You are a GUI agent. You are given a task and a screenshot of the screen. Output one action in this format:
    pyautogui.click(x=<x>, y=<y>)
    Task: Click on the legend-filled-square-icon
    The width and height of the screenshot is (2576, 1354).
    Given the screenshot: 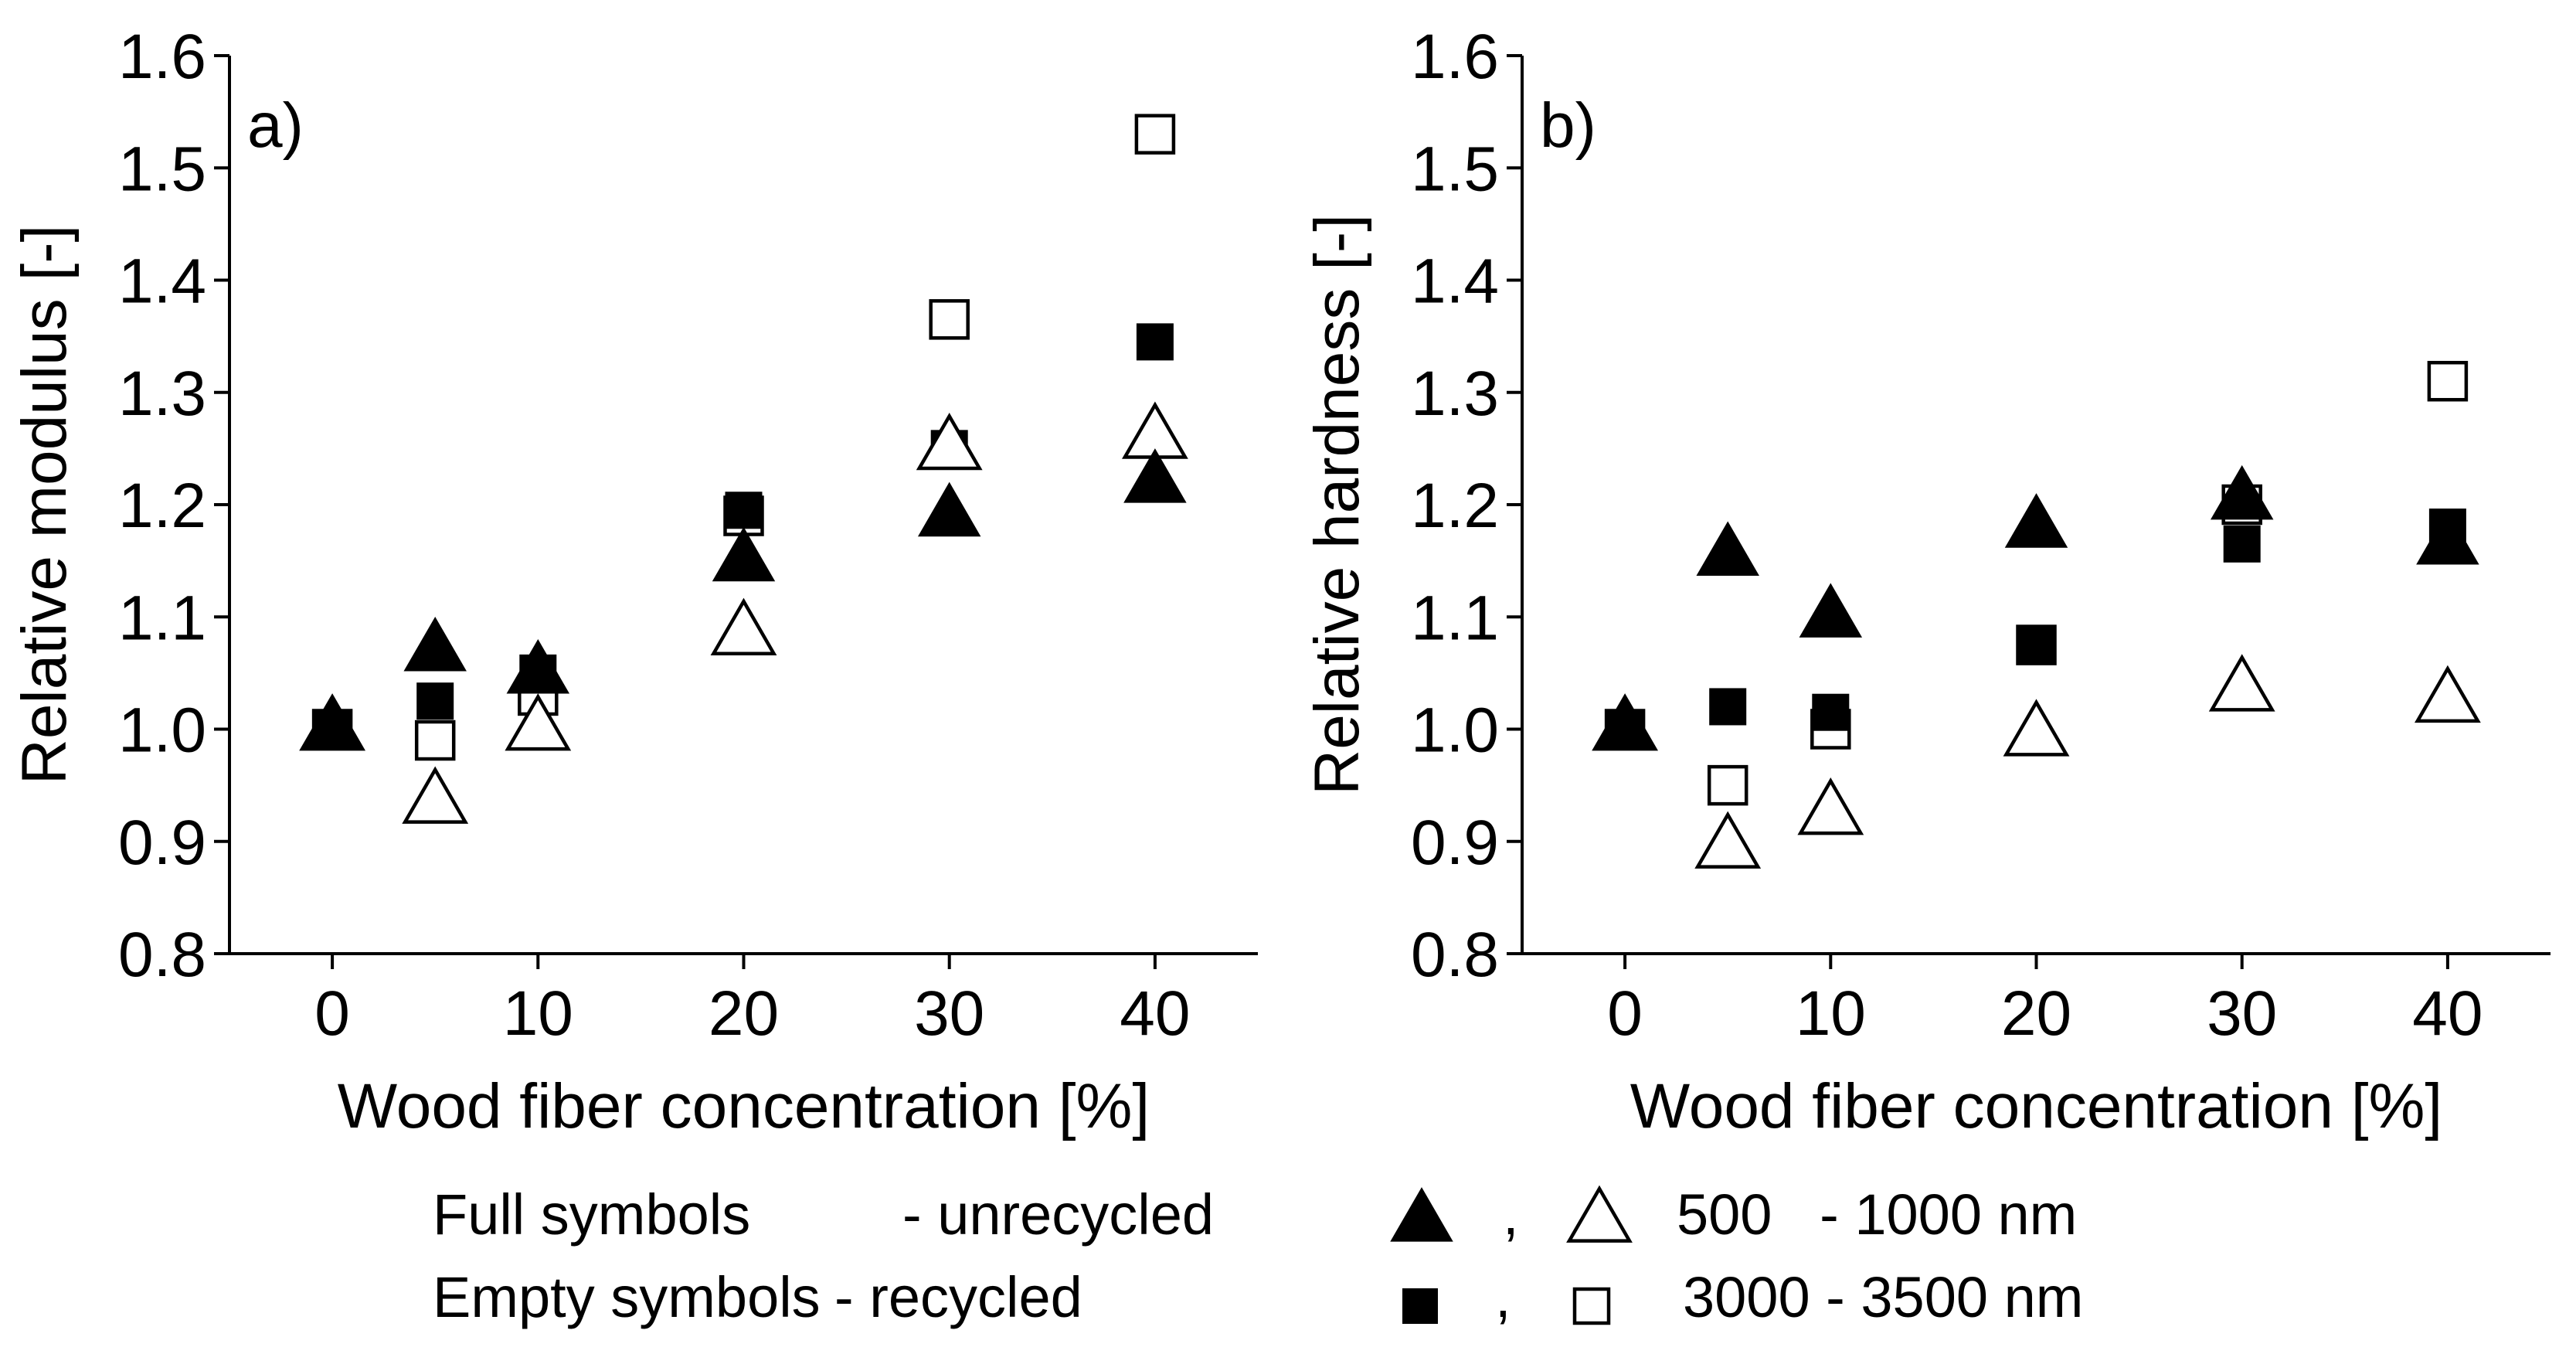 What is the action you would take?
    pyautogui.click(x=1420, y=1306)
    